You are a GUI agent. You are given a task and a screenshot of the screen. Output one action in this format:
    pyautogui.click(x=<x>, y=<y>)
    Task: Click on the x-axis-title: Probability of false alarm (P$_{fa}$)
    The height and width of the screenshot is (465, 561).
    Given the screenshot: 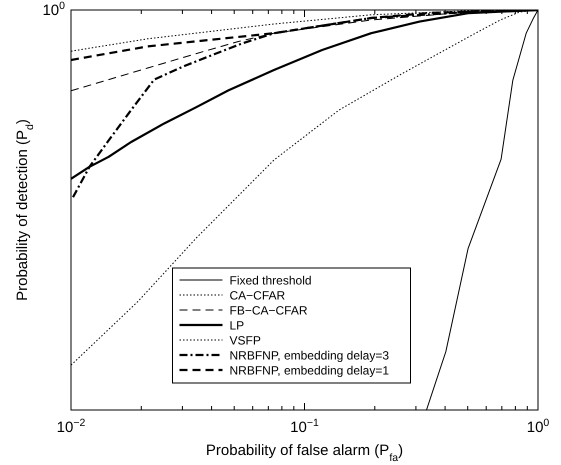 What is the action you would take?
    pyautogui.click(x=305, y=453)
    